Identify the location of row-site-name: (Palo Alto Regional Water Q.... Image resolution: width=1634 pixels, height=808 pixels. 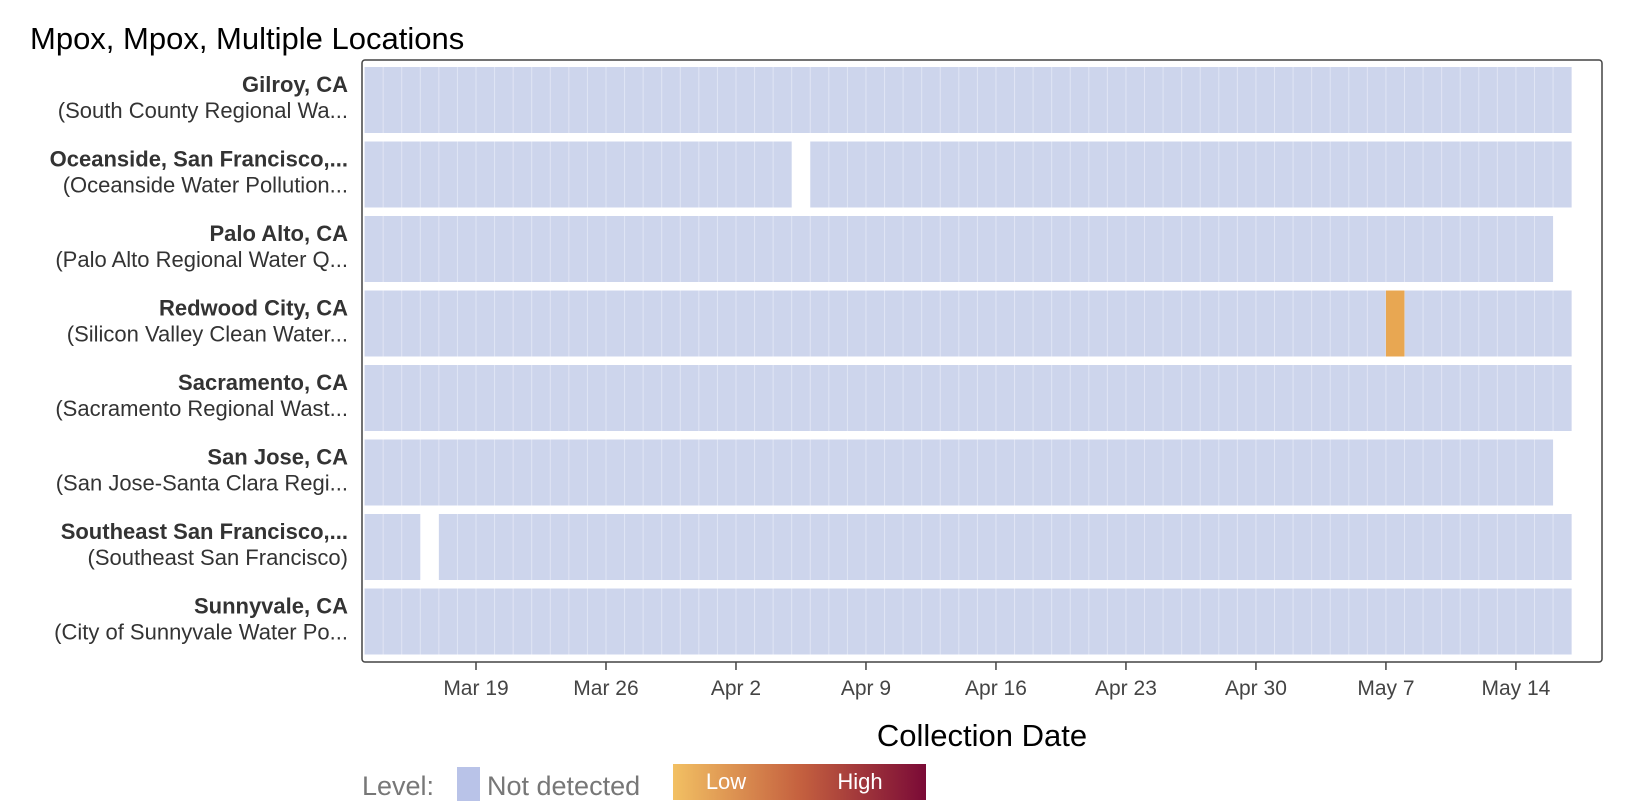
(201, 259).